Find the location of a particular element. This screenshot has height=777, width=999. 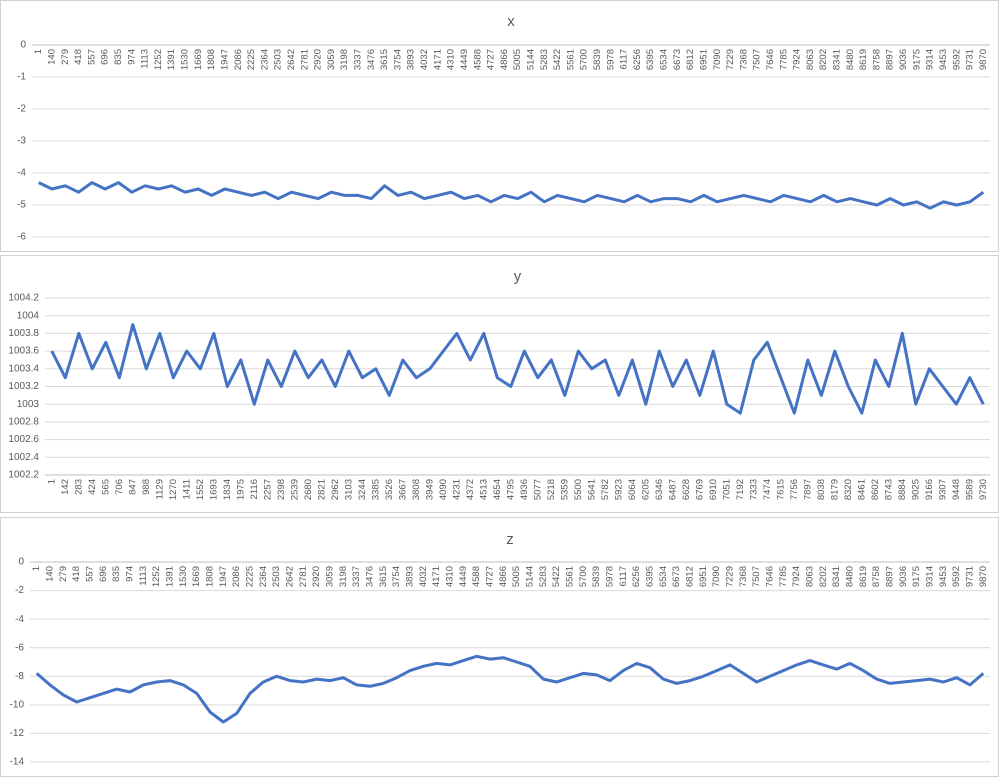

x-tick-label: 5839 is located at coordinates (597, 59).